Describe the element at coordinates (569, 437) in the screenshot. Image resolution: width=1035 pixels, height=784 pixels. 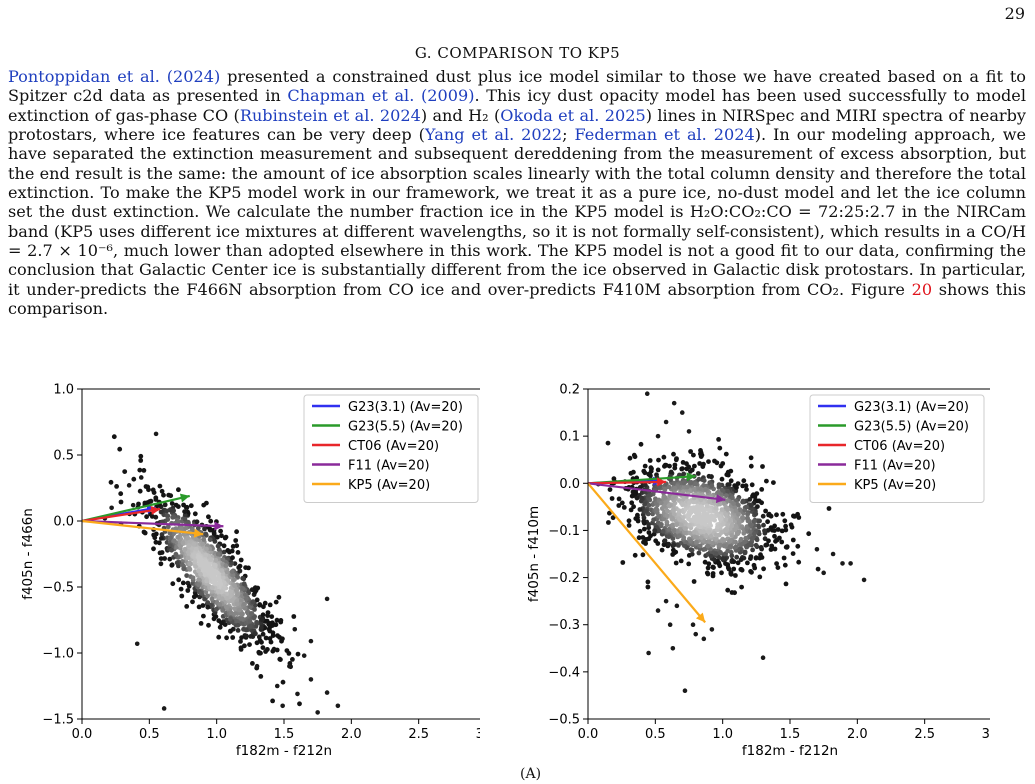
I see `y-tick-label: 0.1` at that location.